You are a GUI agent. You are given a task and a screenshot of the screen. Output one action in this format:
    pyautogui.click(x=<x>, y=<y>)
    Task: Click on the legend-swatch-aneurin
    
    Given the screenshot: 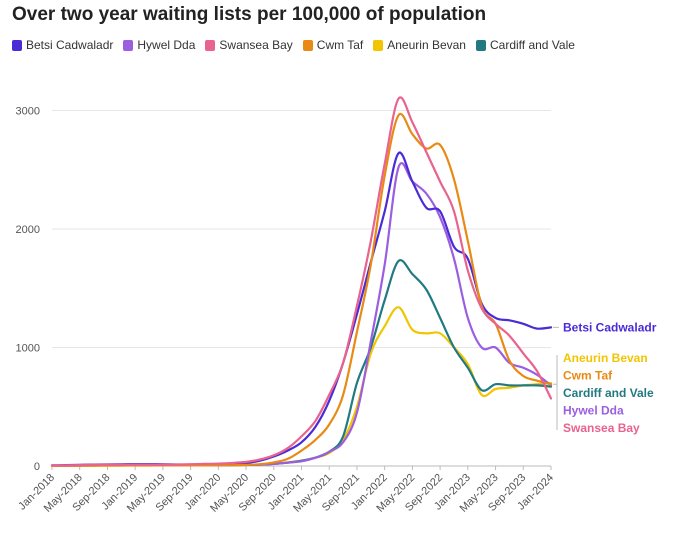 What is the action you would take?
    pyautogui.click(x=378, y=45)
    